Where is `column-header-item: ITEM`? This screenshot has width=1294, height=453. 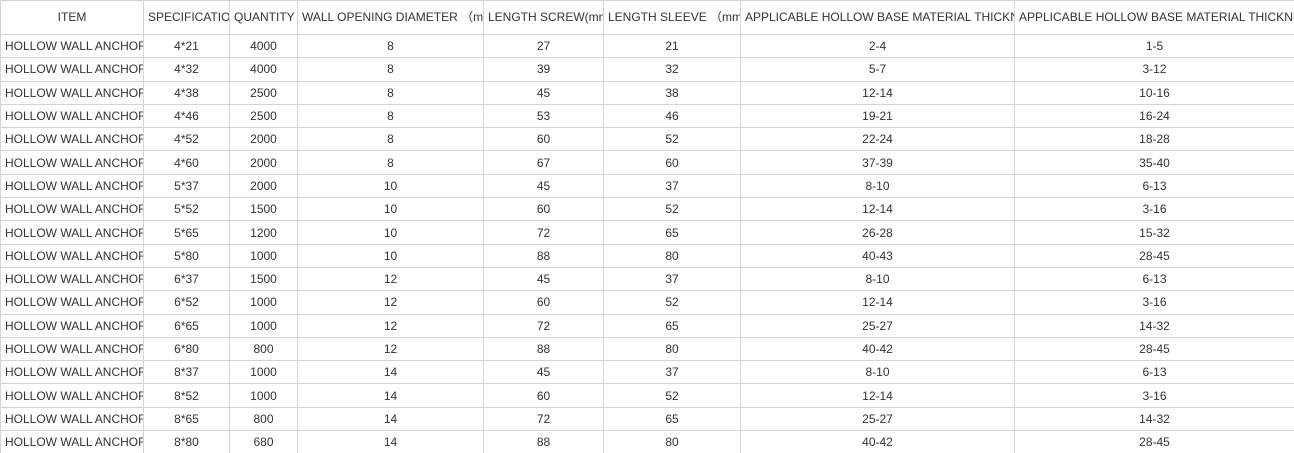 column-header-item: ITEM is located at coordinates (72, 17).